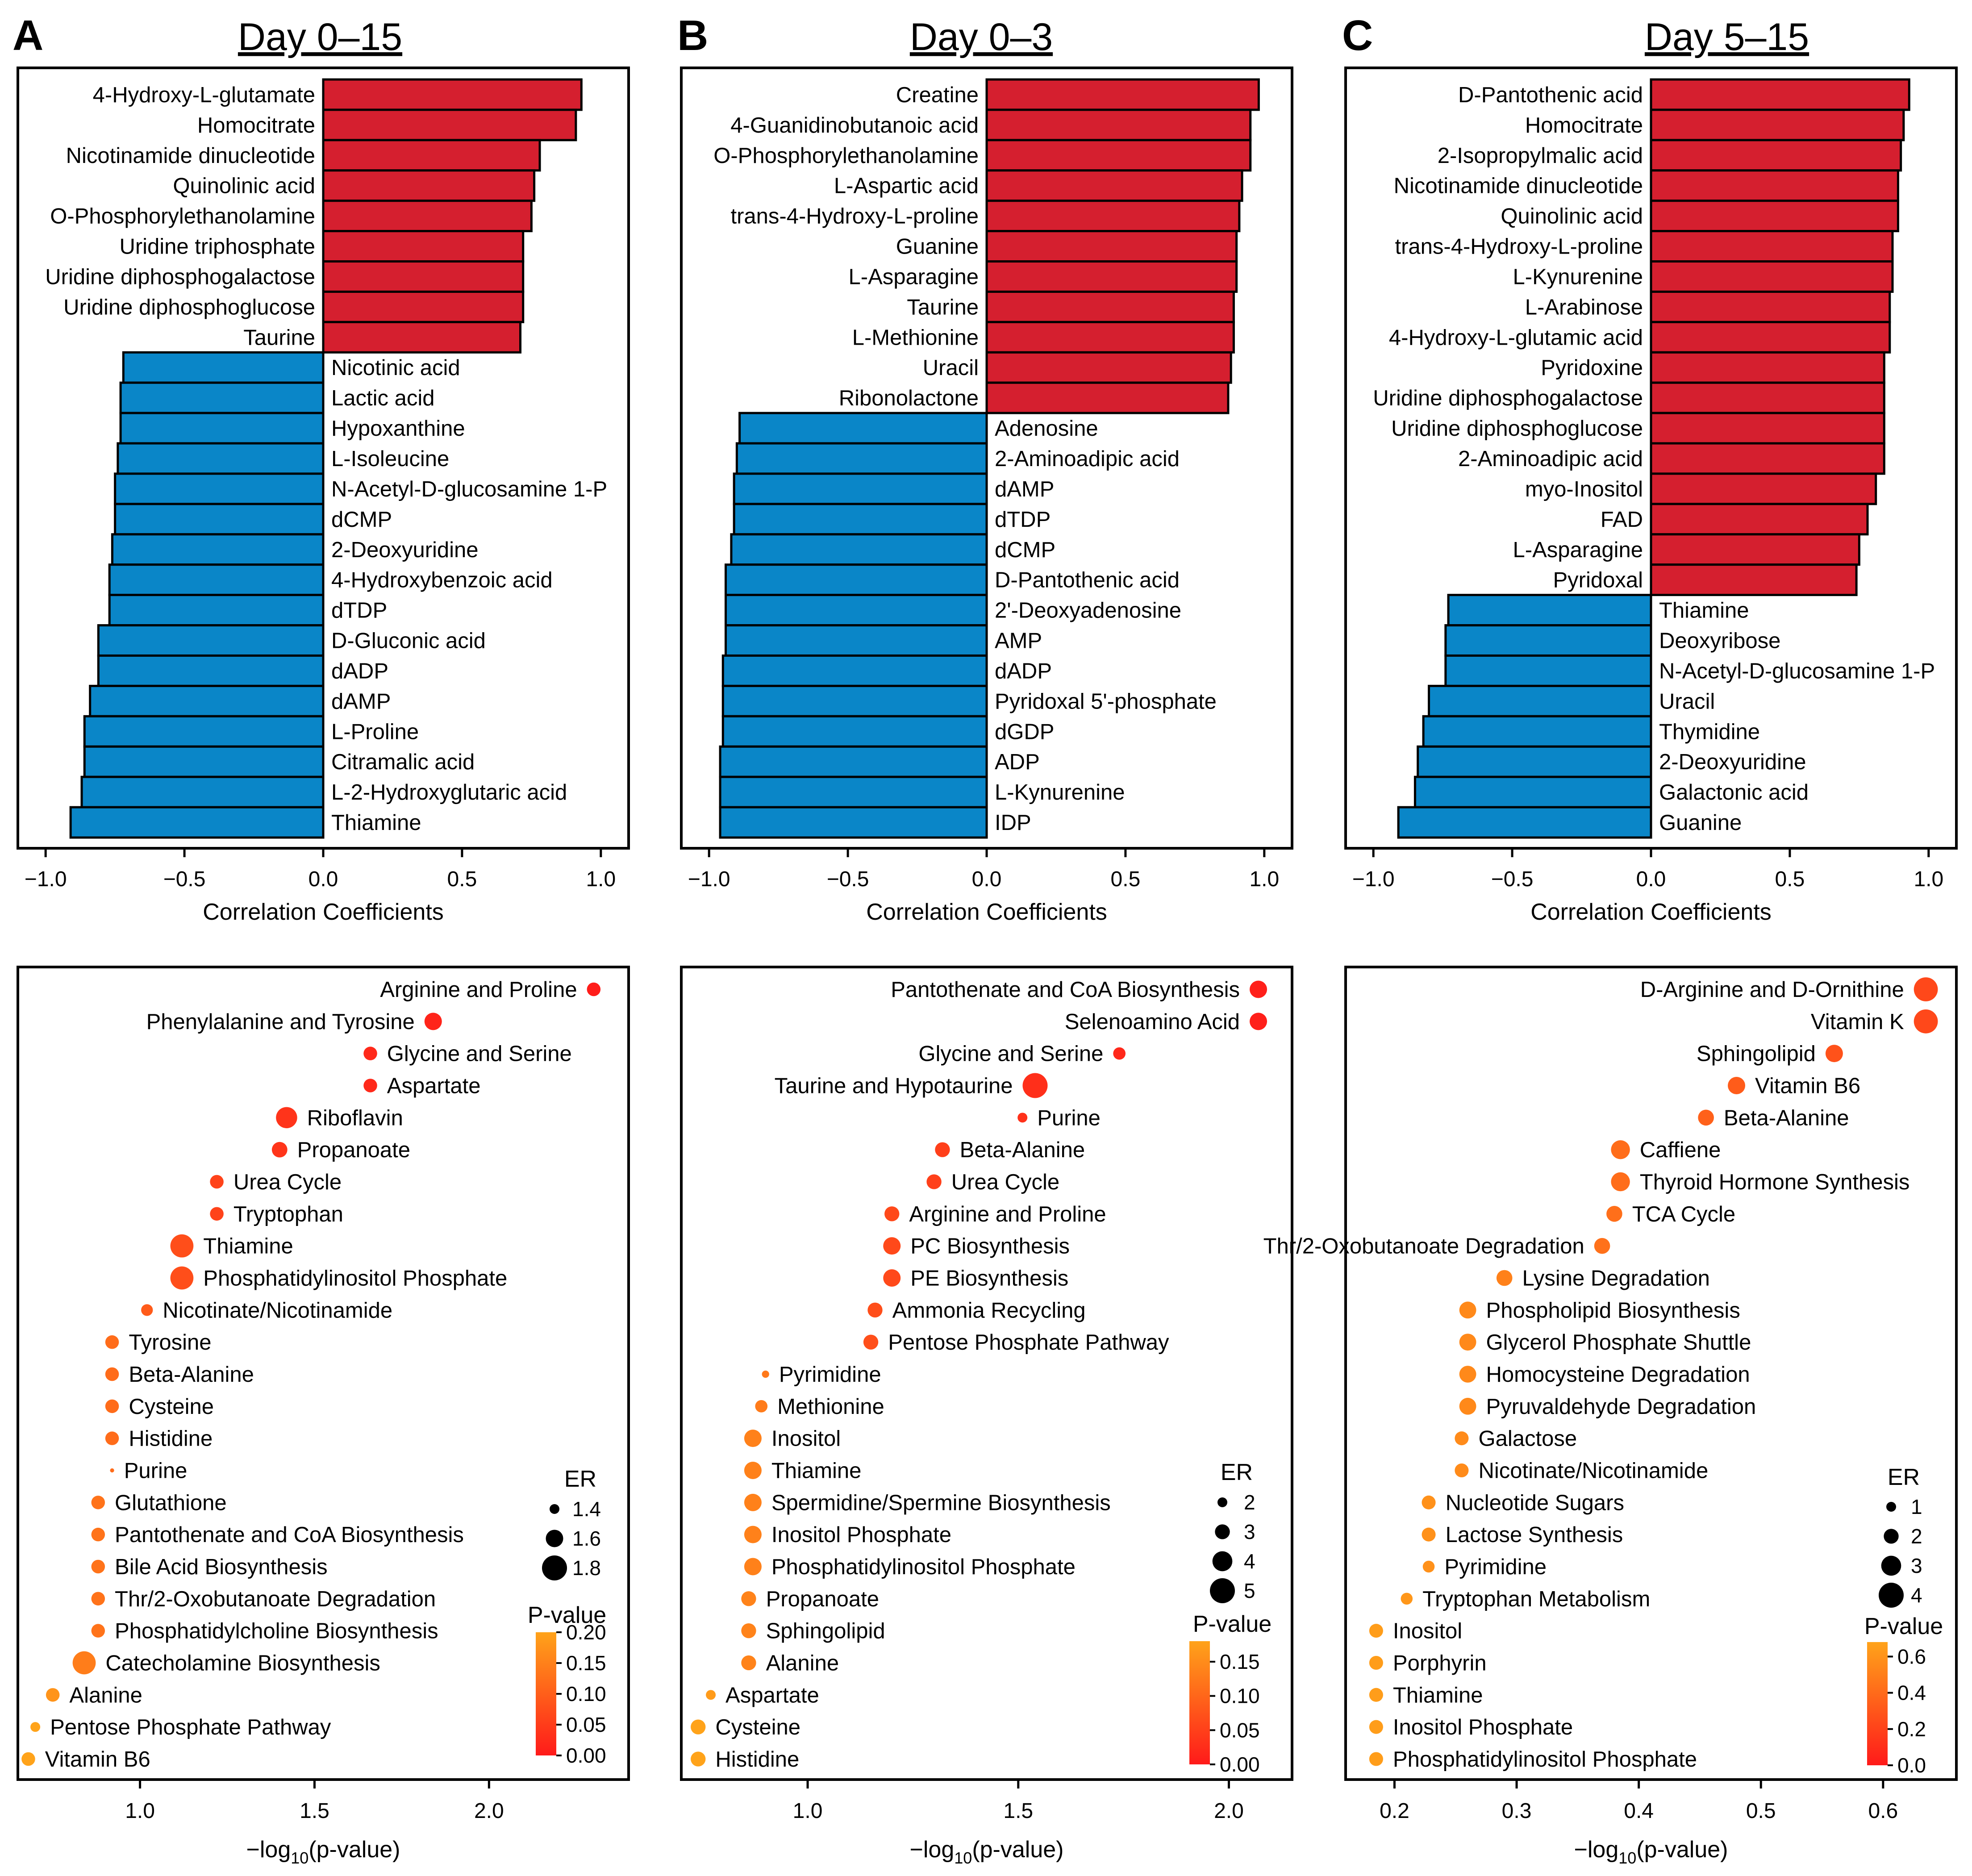 Image resolution: width=1972 pixels, height=1876 pixels. What do you see at coordinates (383, 398) in the screenshot?
I see `bar-label-a-11: Lactic acid` at bounding box center [383, 398].